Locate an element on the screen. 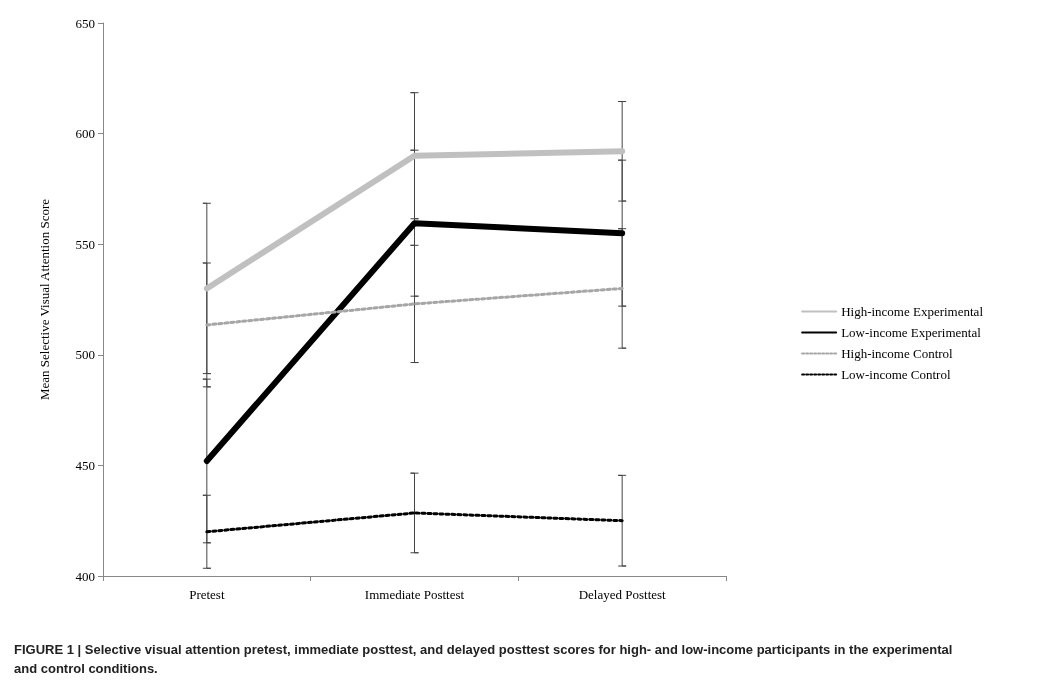 The width and height of the screenshot is (1037, 686). x-tick-label: Delayed Posttest is located at coordinates (622, 594).